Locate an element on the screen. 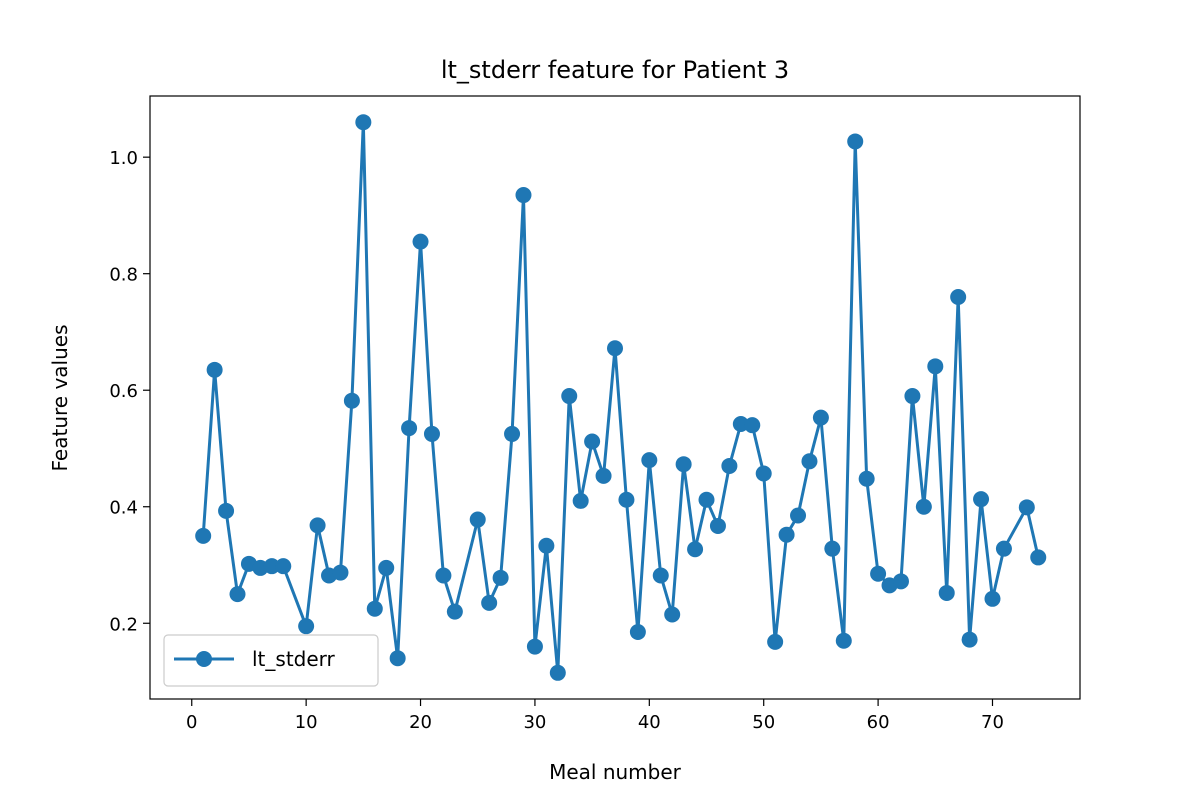 The height and width of the screenshot is (800, 1200). legend-label: lt_stderr is located at coordinates (294, 659).